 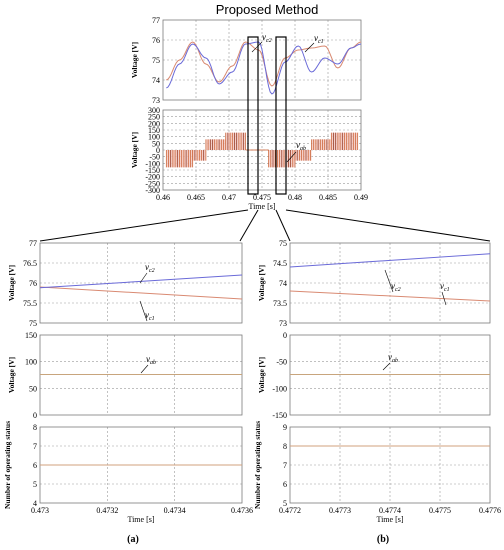 What do you see at coordinates (31, 362) in the screenshot?
I see `y-tick-label: 100` at bounding box center [31, 362].